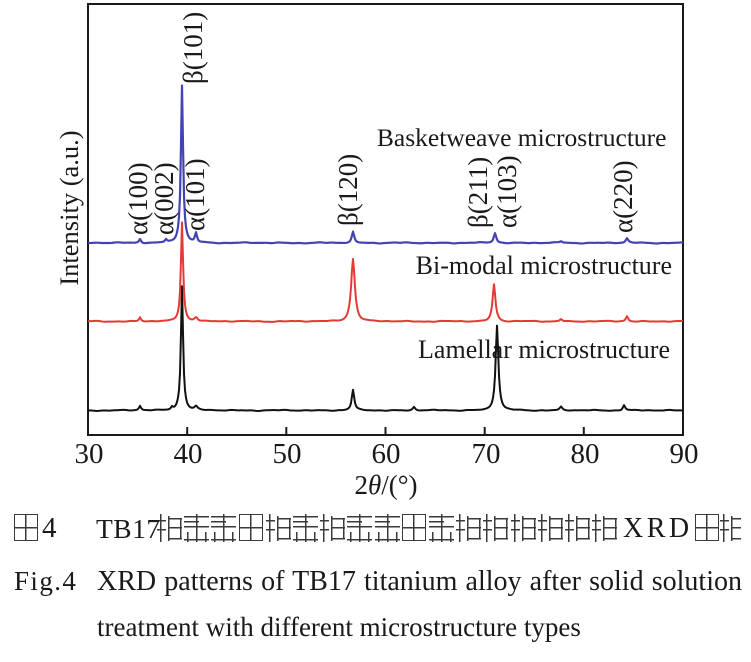 The image size is (751, 662). I want to click on svg-text: α(101), so click(195, 194).